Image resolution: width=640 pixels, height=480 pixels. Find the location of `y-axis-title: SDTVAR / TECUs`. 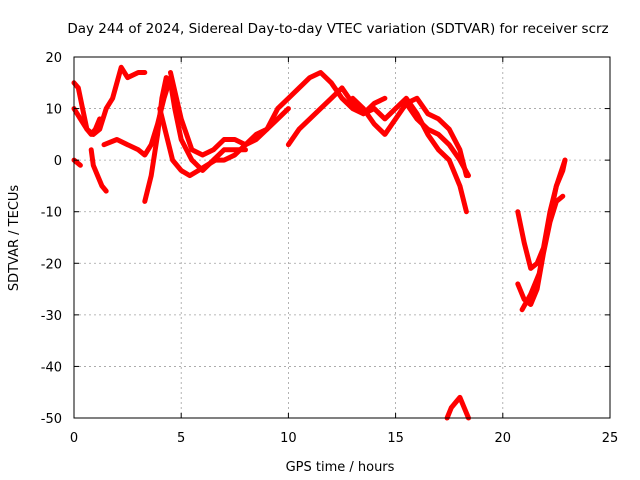

y-axis-title: SDTVAR / TECUs is located at coordinates (14, 238).